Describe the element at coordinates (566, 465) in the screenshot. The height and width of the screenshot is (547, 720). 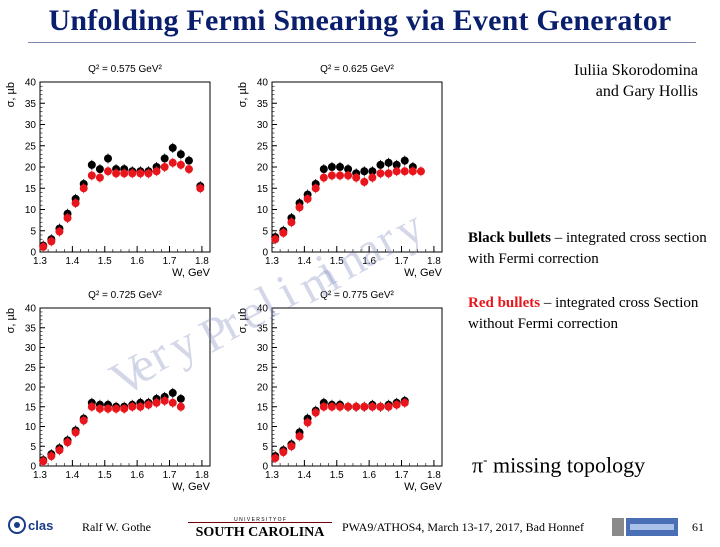
I see `topology-text: missing topology` at that location.